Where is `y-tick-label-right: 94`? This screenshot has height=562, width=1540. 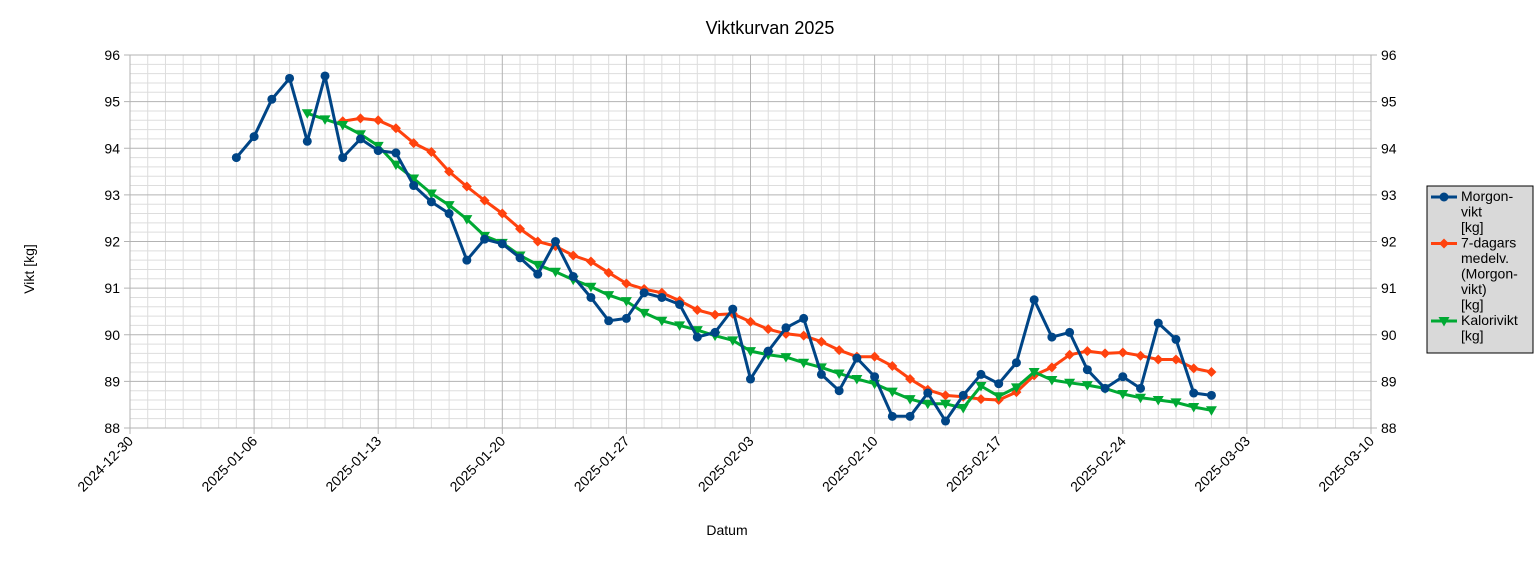 y-tick-label-right: 94 is located at coordinates (1389, 148).